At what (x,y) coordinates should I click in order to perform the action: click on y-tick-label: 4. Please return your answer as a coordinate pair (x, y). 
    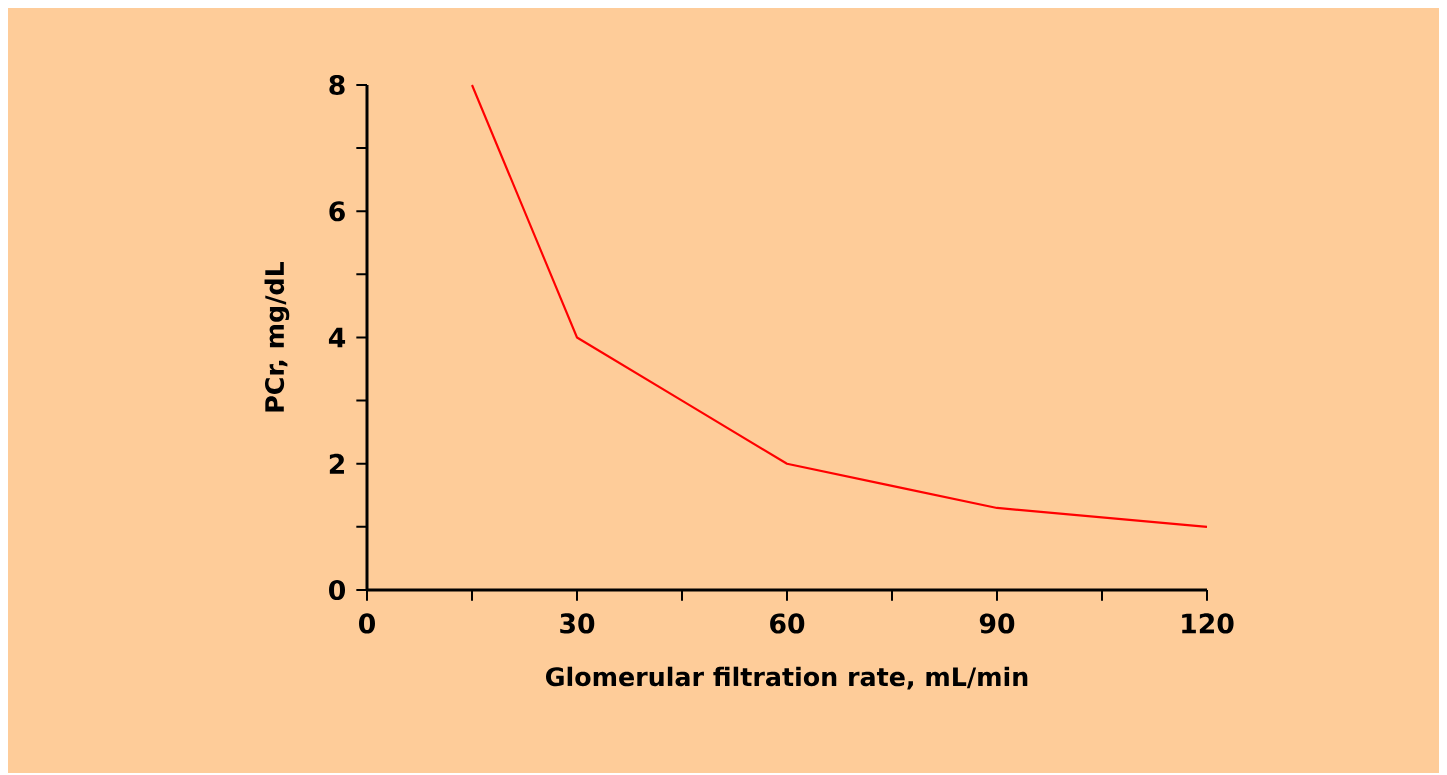
    Looking at the image, I should click on (337, 337).